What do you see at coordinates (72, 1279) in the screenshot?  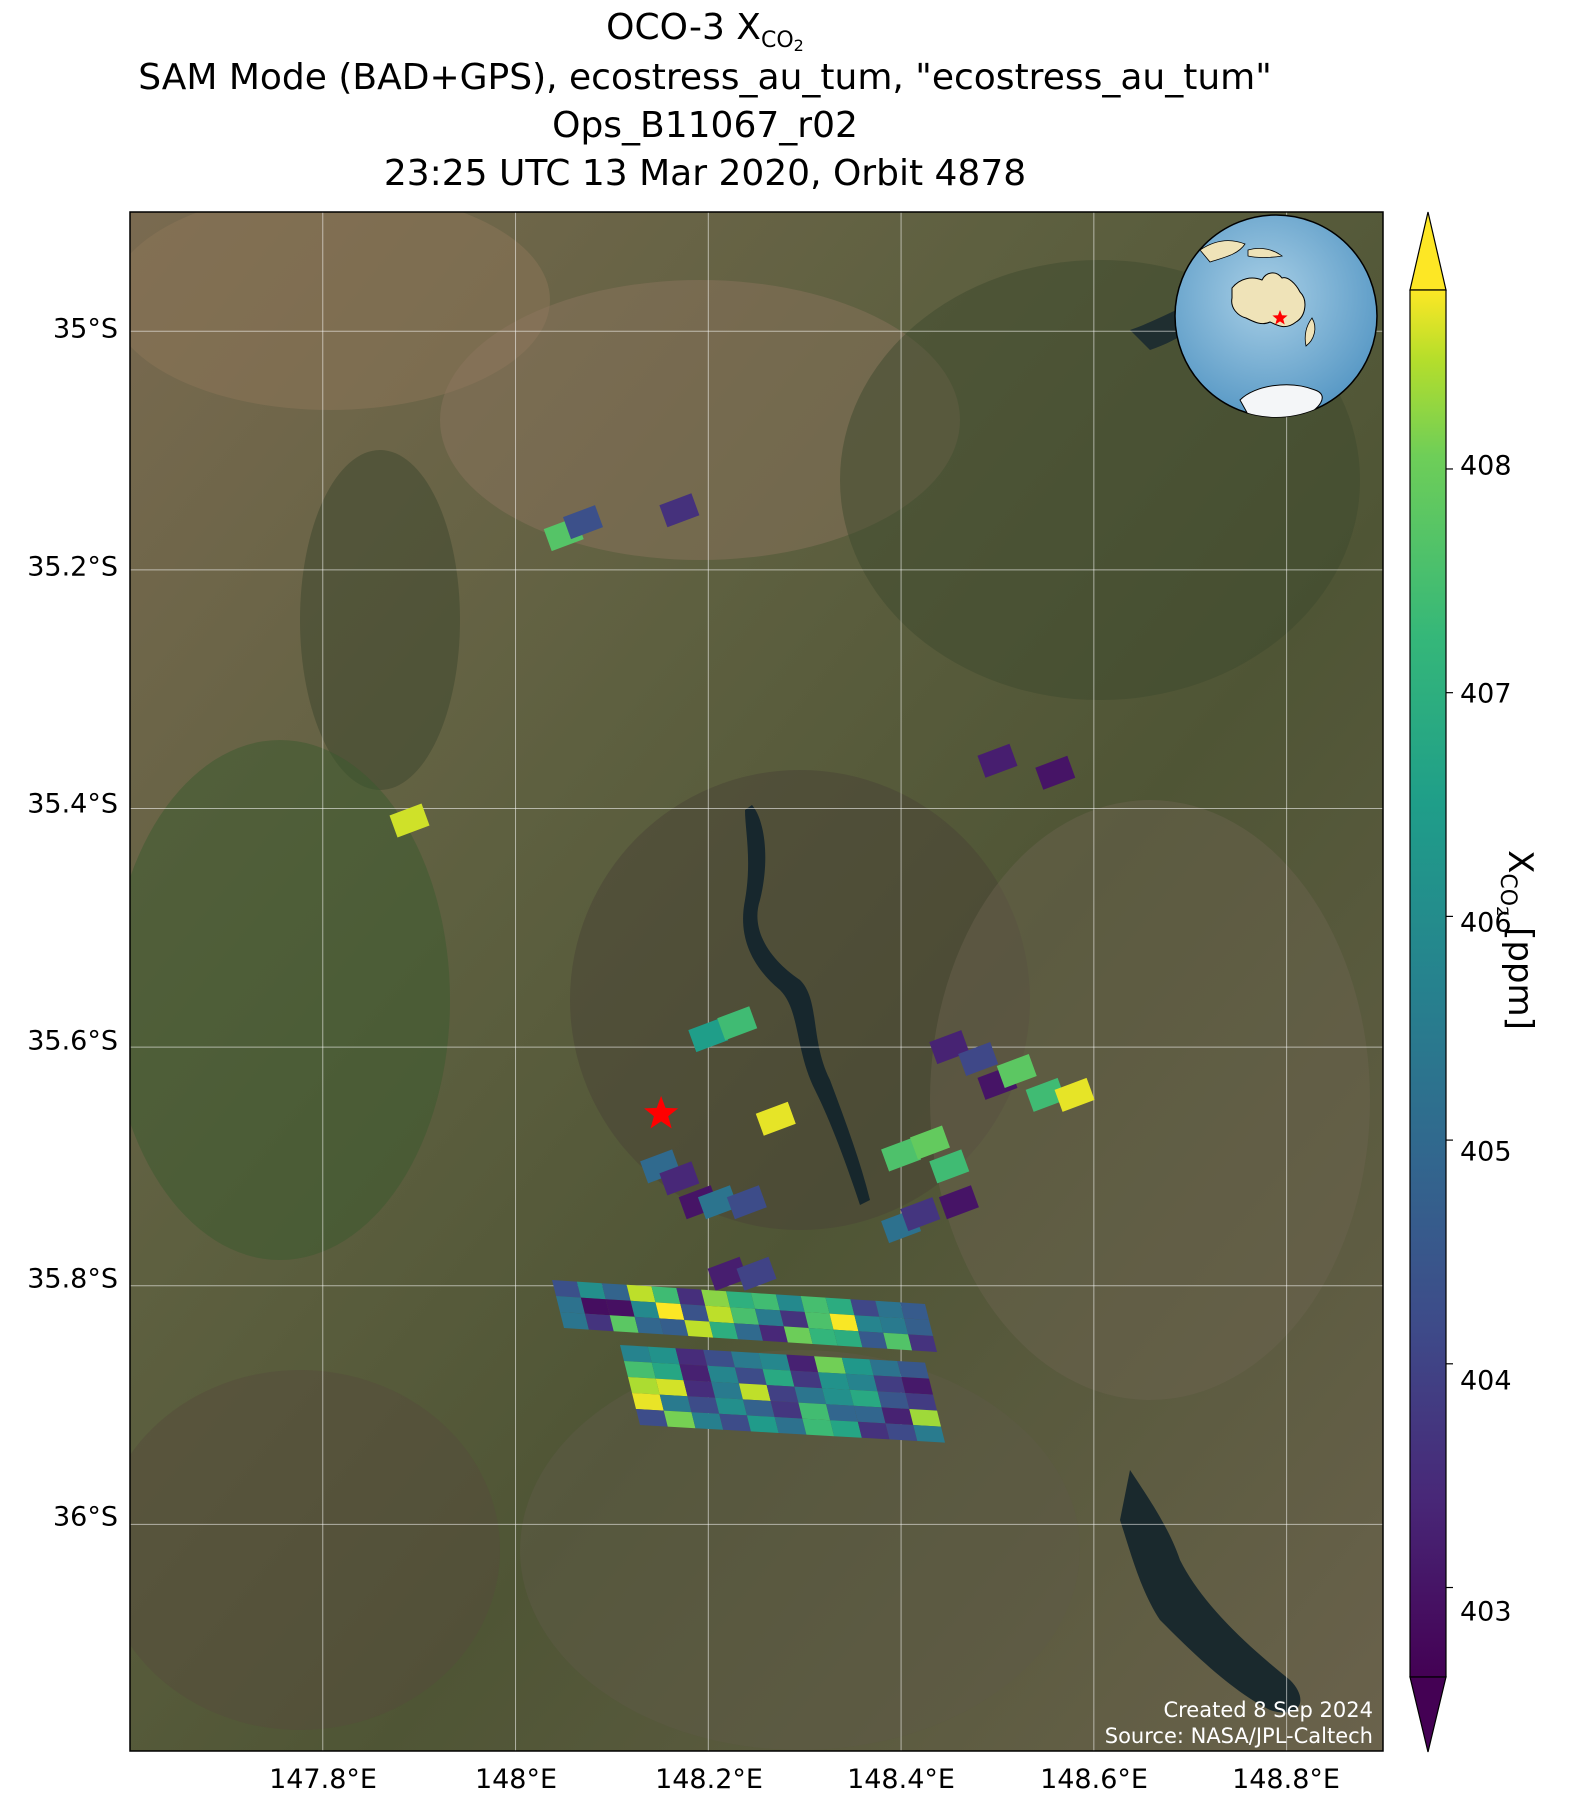 I see `lat-label-35-8s: 35.8°S` at bounding box center [72, 1279].